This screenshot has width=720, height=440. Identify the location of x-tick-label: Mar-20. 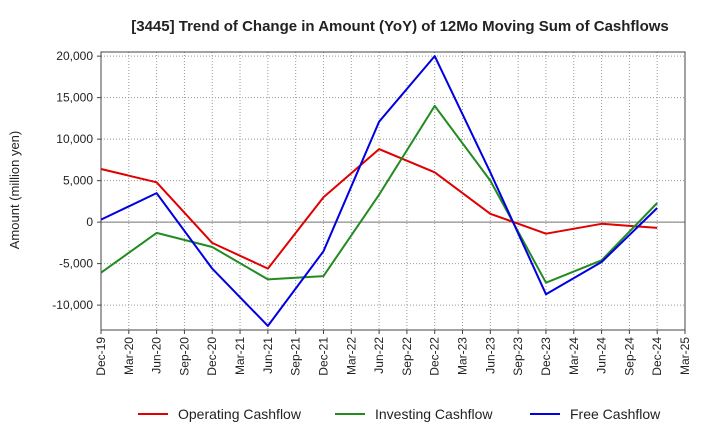
(129, 356).